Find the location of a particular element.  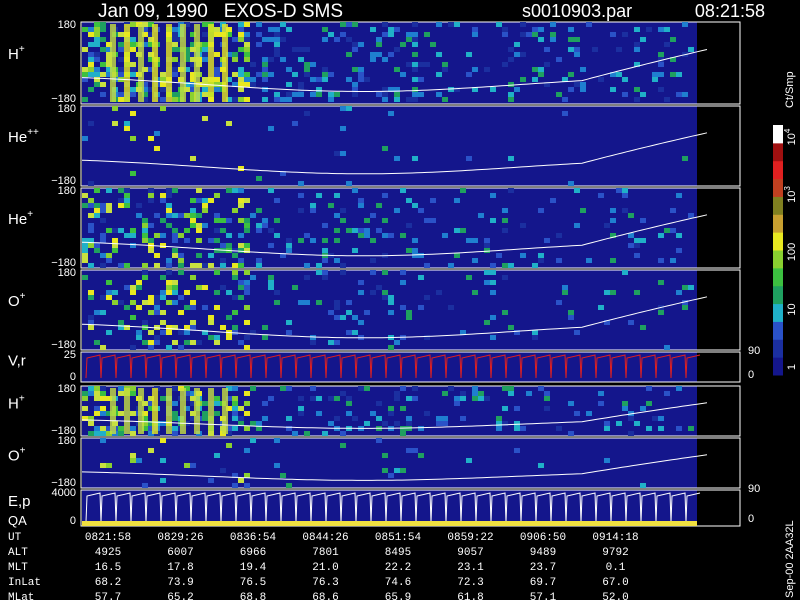

row-name: ALT is located at coordinates (18, 553).